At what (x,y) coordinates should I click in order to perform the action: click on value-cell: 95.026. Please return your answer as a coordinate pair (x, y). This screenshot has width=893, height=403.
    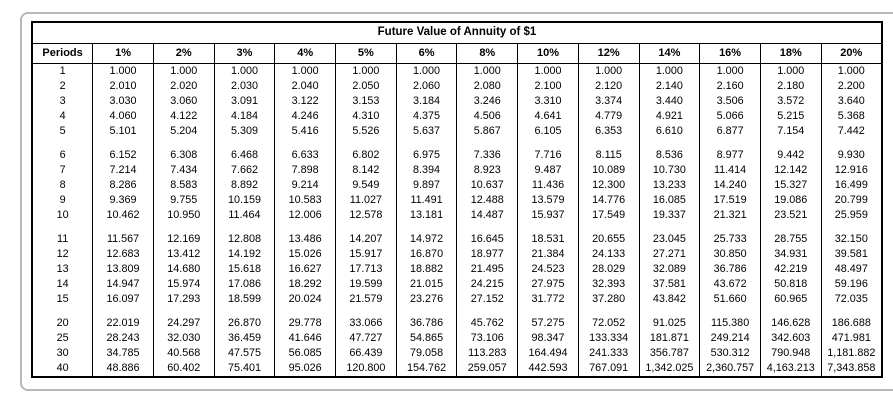
    Looking at the image, I should click on (305, 369).